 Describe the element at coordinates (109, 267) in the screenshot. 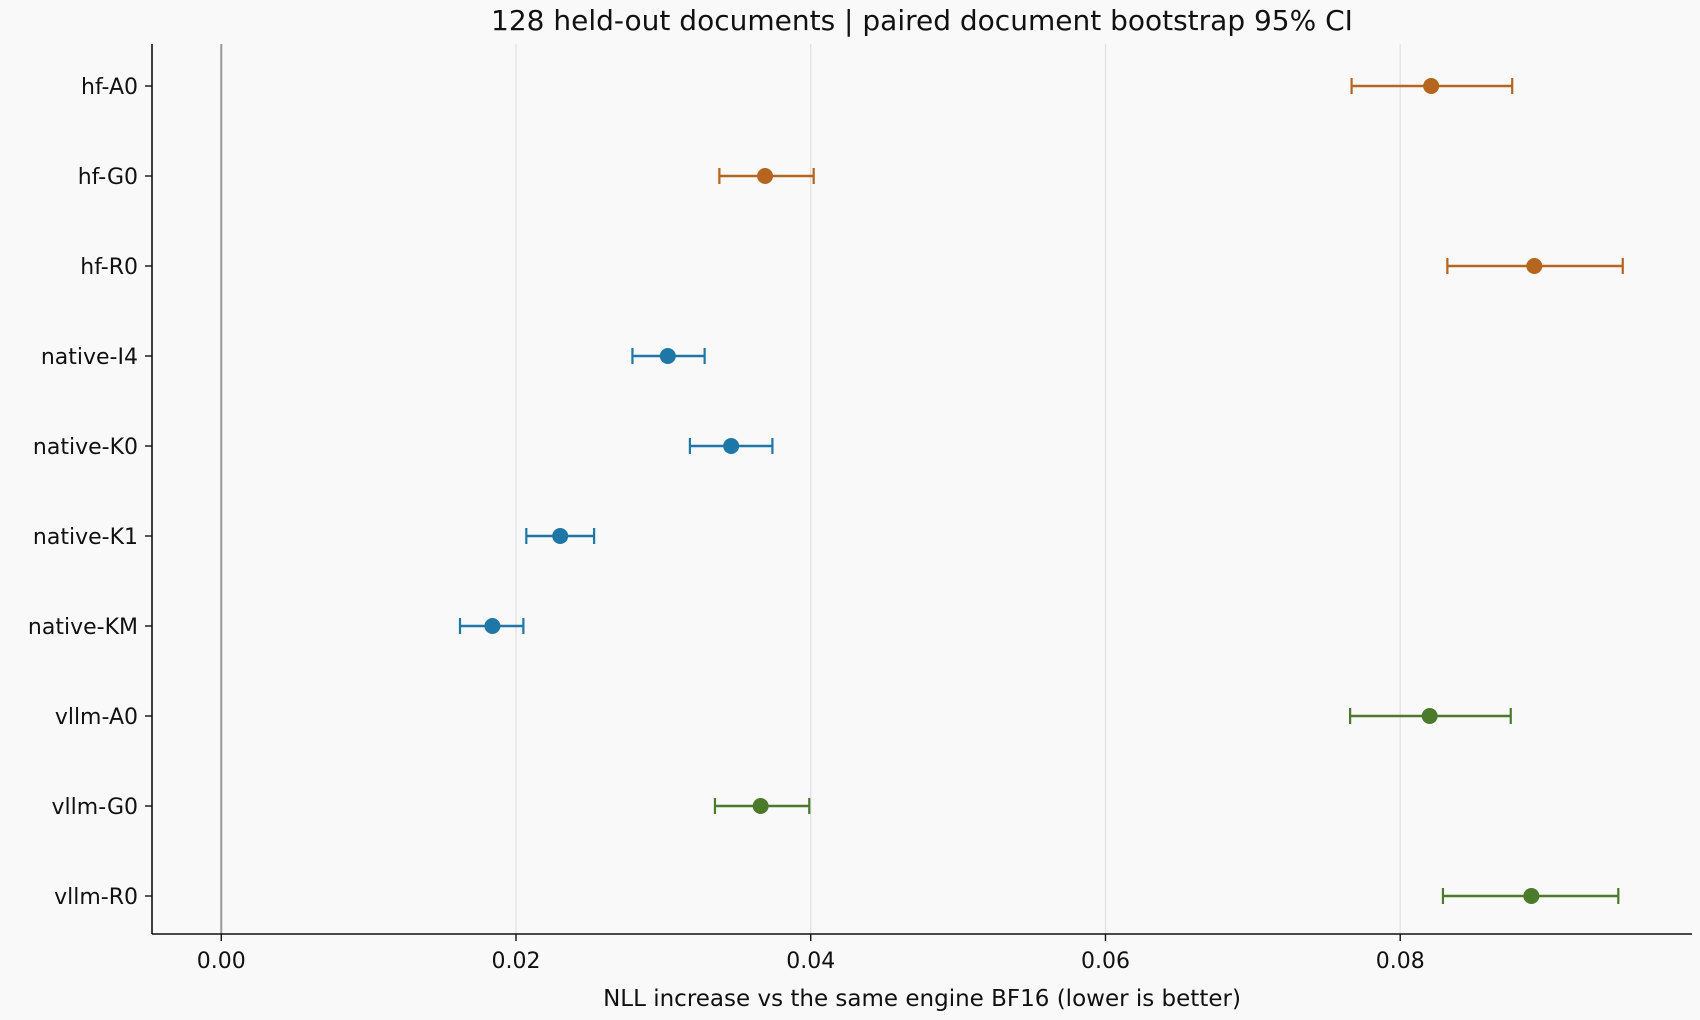

I see `y-tick-label: hf-R0` at that location.